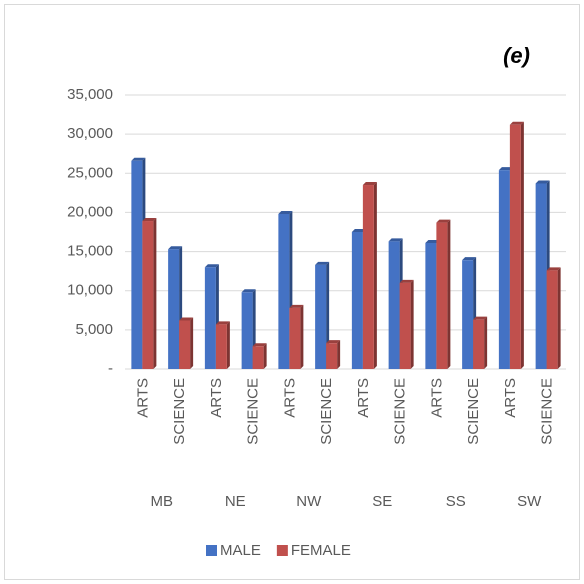 The height and width of the screenshot is (584, 584). Describe the element at coordinates (90, 133) in the screenshot. I see `y-tick-label: 30,000` at that location.